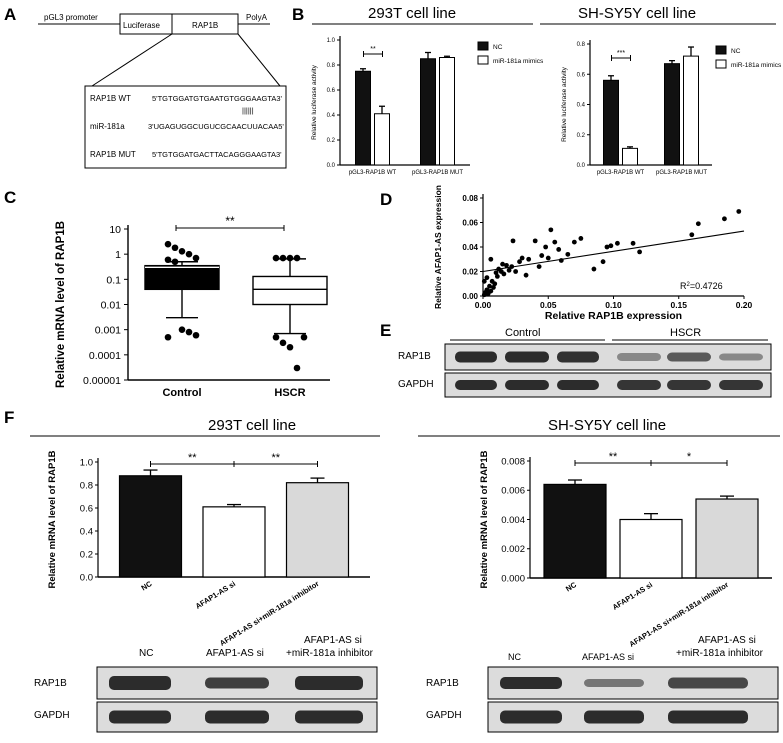 The image size is (783, 743). Describe the element at coordinates (470, 247) in the screenshot. I see `d-y-tick-label: 0.04` at that location.